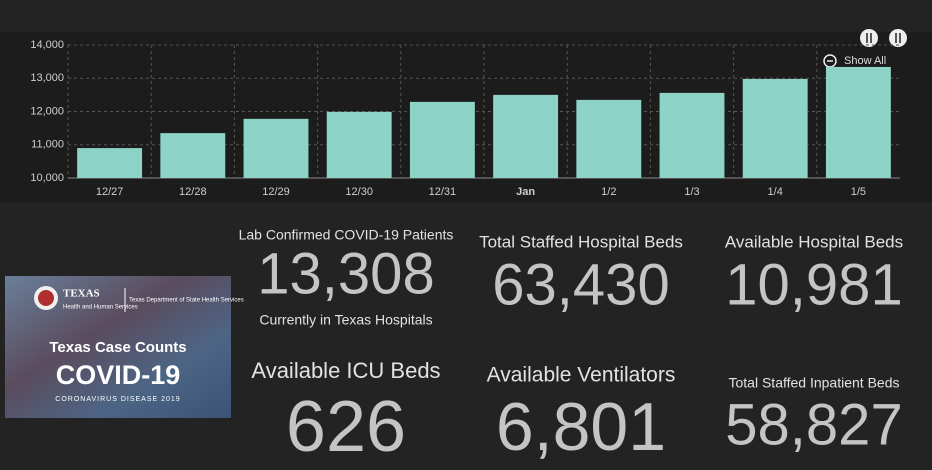 The width and height of the screenshot is (932, 470). I want to click on logo-agency: Health and Human Services, so click(100, 308).